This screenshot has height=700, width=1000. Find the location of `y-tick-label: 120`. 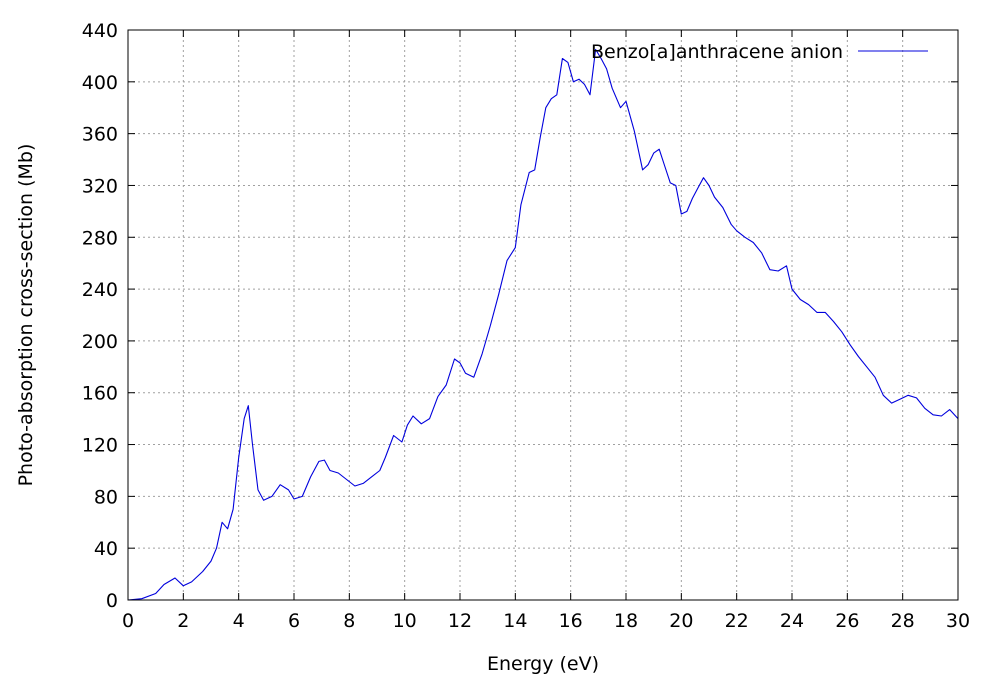

y-tick-label: 120 is located at coordinates (100, 446).